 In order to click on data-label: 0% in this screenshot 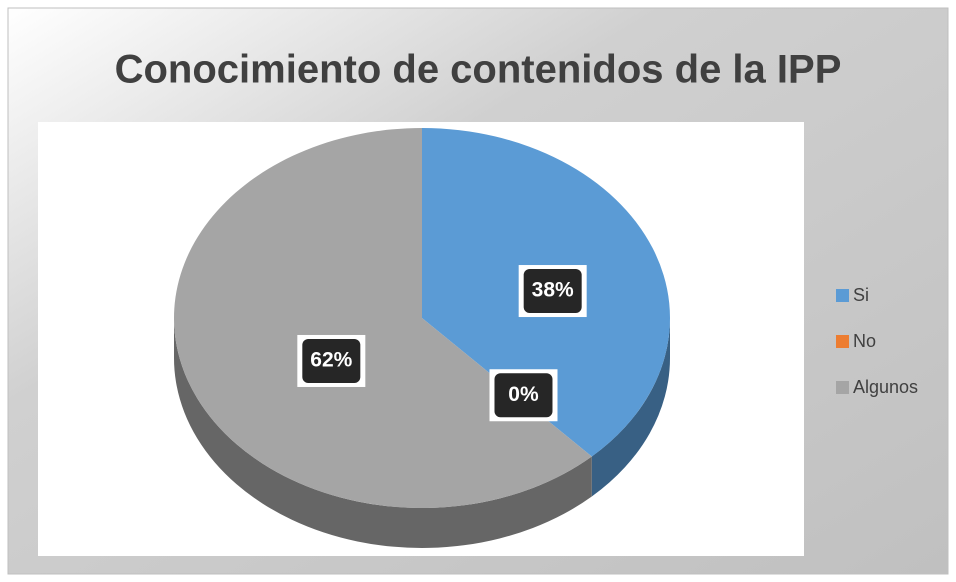, I will do `click(523, 394)`.